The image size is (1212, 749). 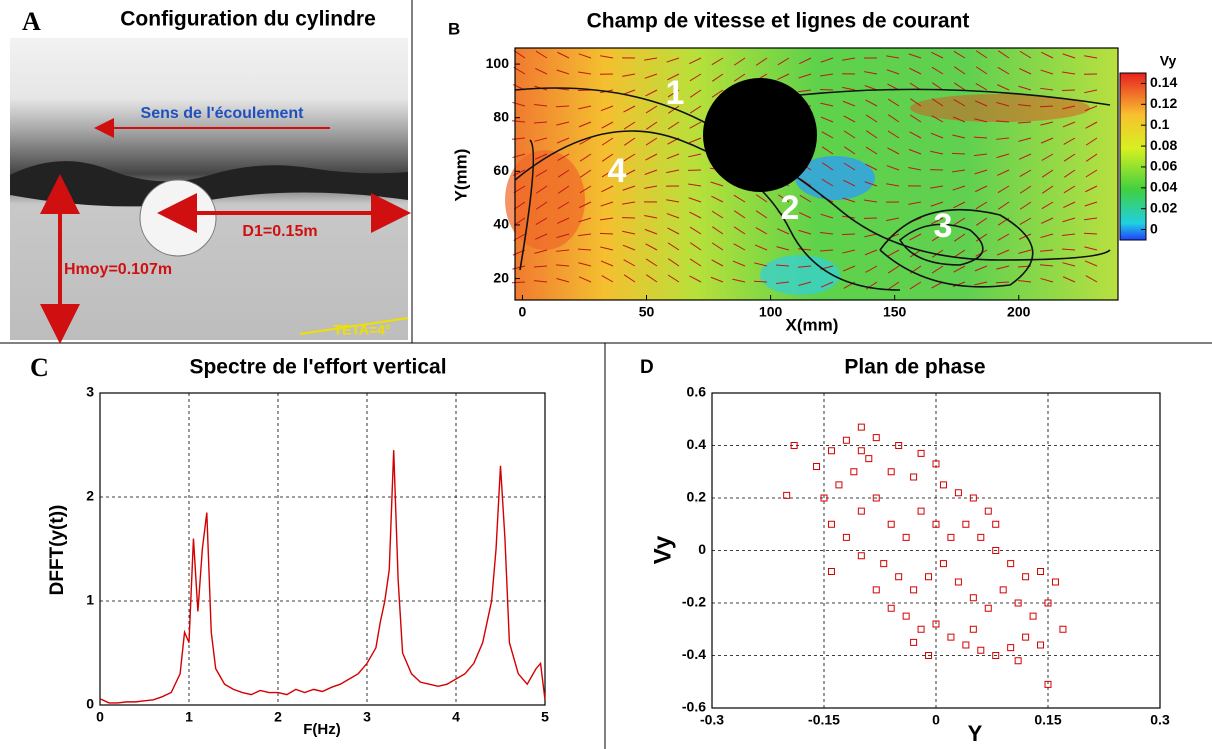 What do you see at coordinates (914, 367) in the screenshot?
I see `panel-title: Plan de phase` at bounding box center [914, 367].